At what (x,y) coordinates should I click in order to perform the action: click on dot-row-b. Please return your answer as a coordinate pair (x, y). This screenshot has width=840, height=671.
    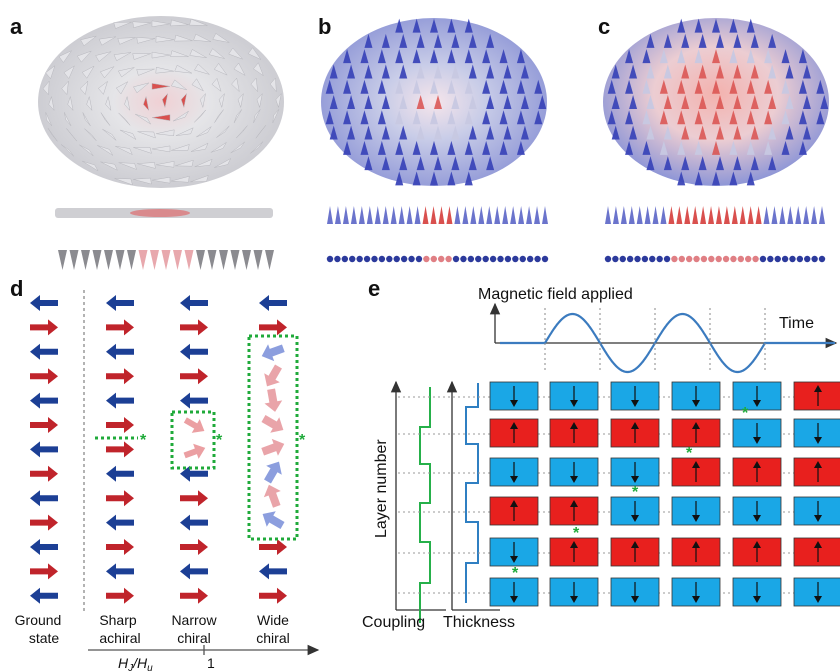
    Looking at the image, I should click on (437, 259).